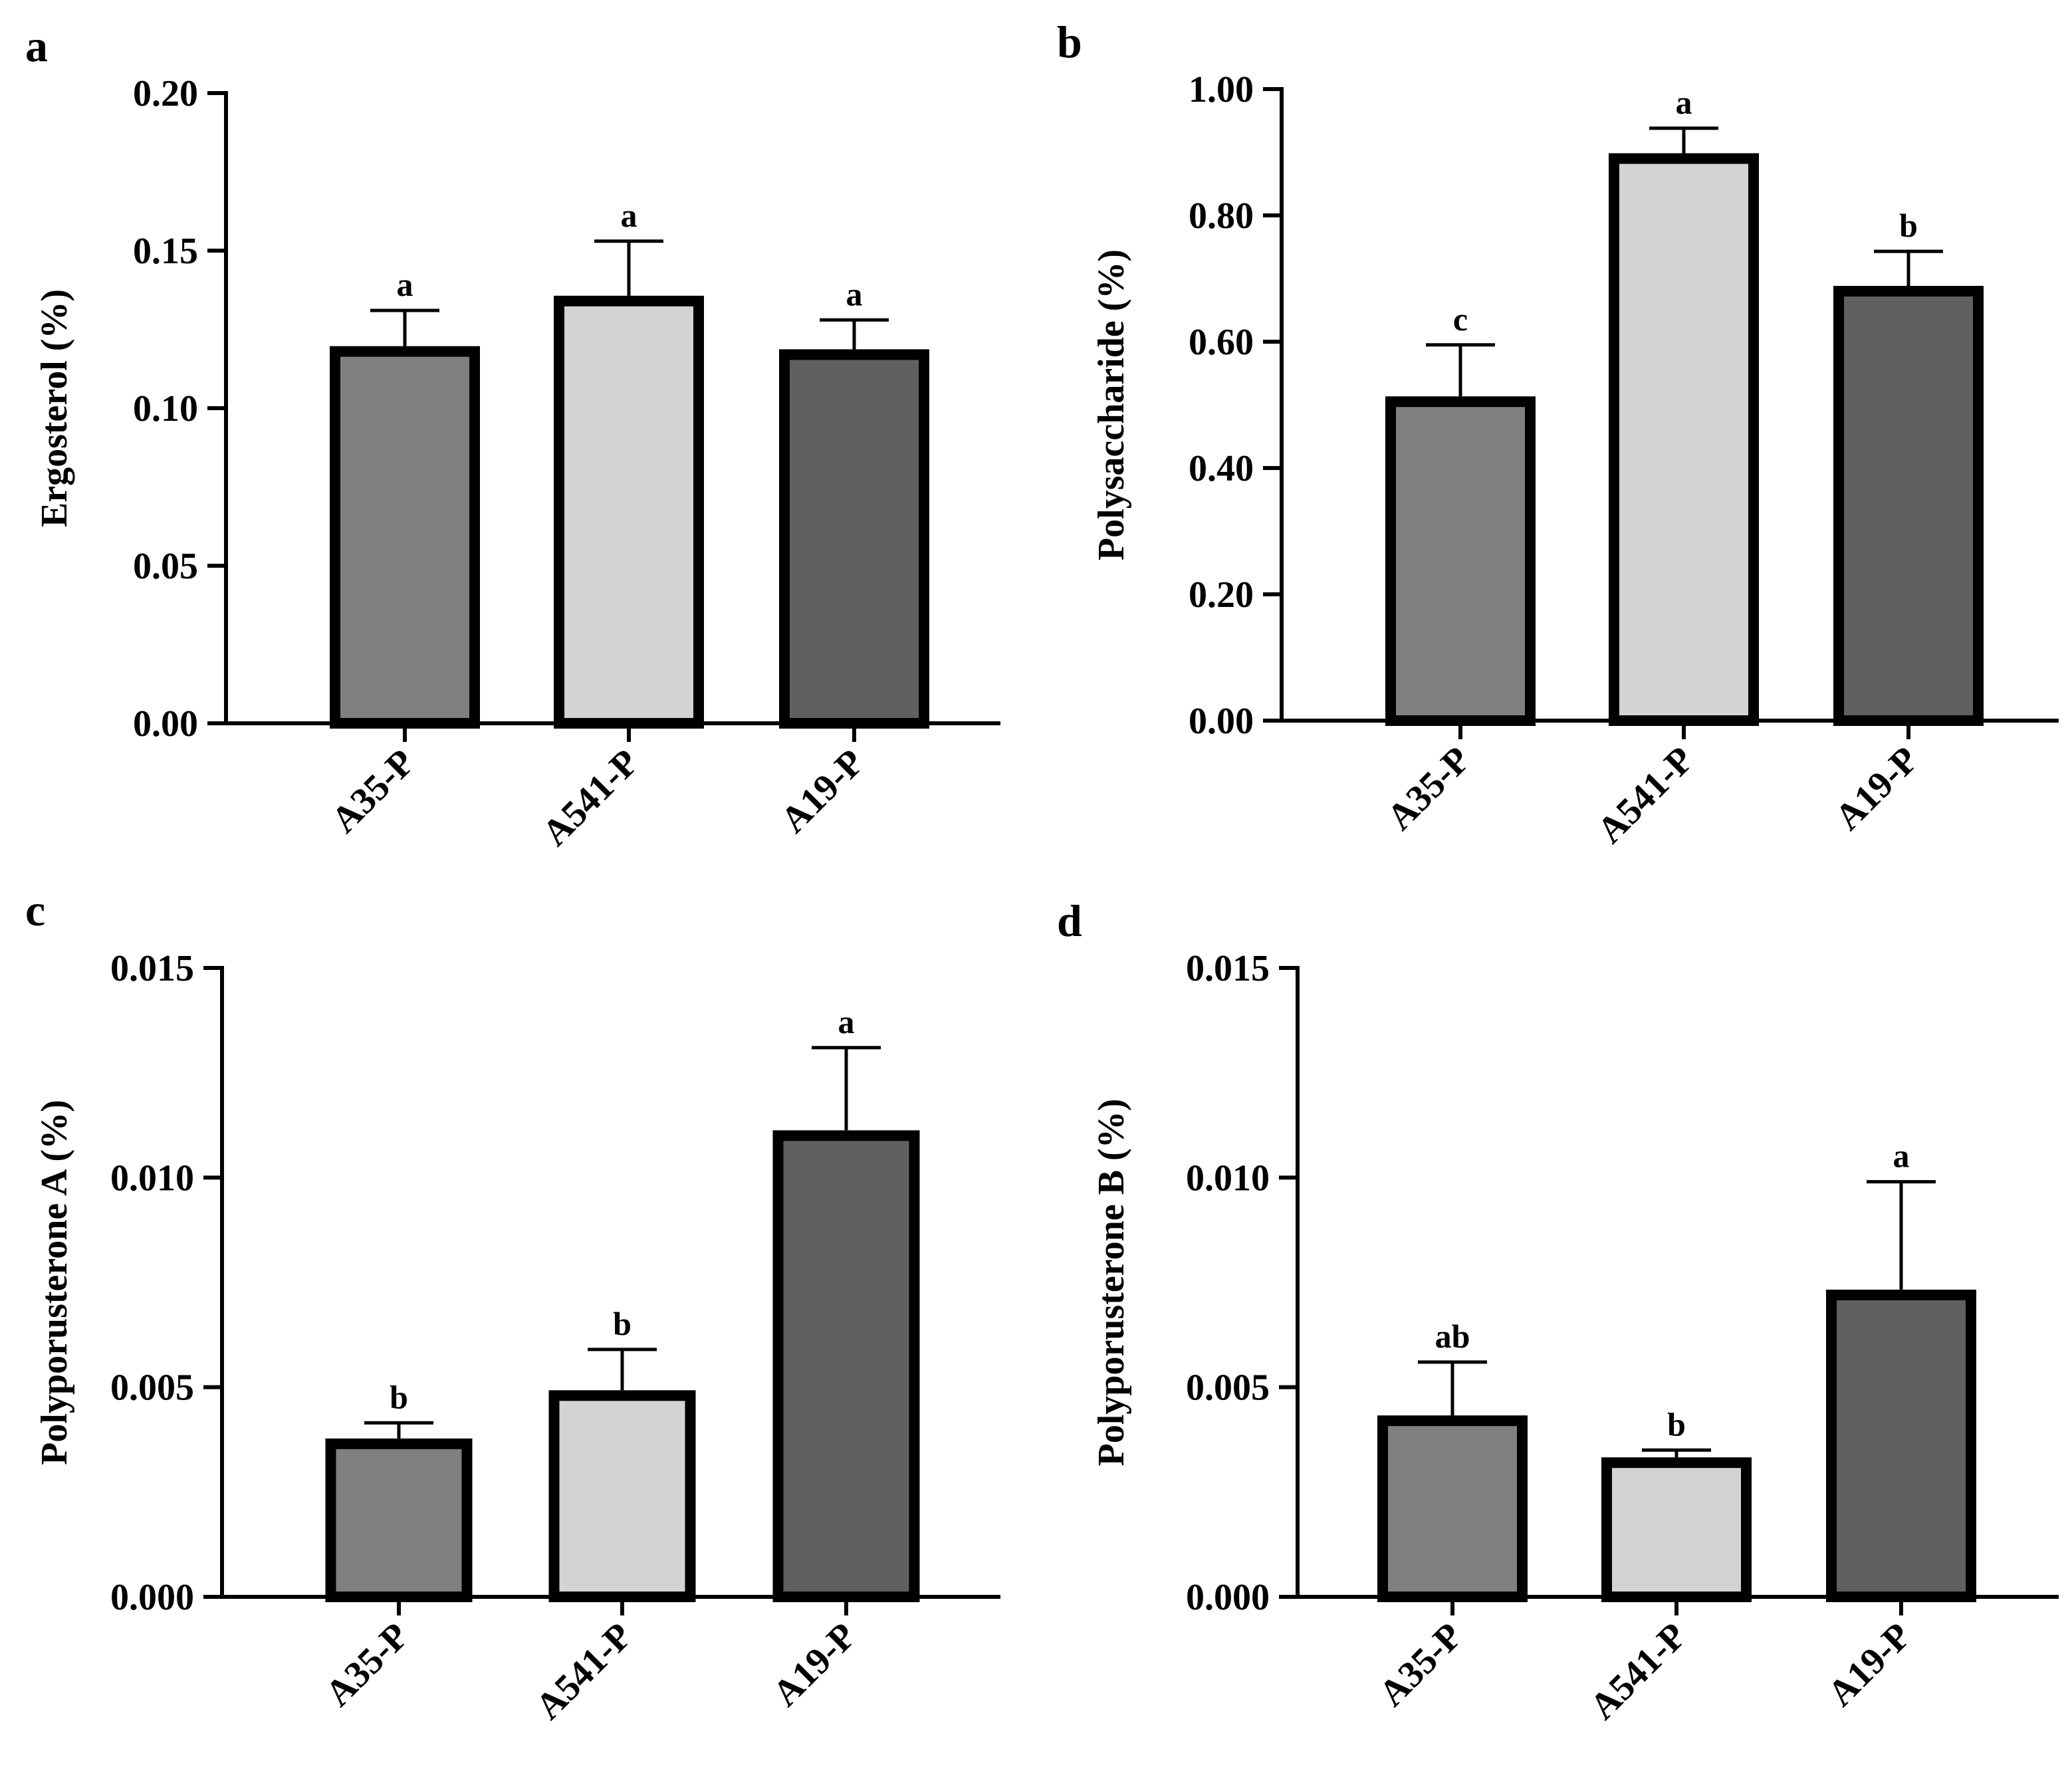 The image size is (2072, 1775). Describe the element at coordinates (1460, 319) in the screenshot. I see `significance-label: c` at that location.